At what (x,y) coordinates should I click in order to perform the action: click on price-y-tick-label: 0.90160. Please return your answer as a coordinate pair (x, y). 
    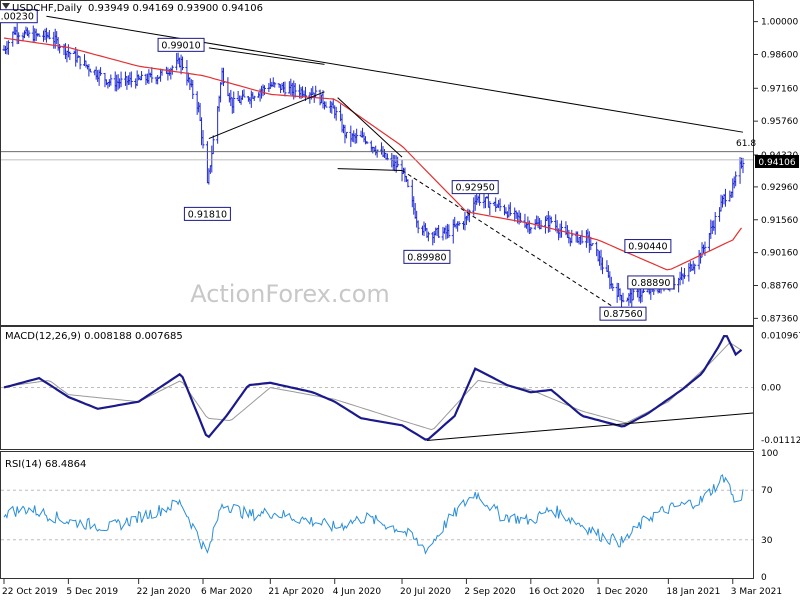
    Looking at the image, I should click on (779, 254).